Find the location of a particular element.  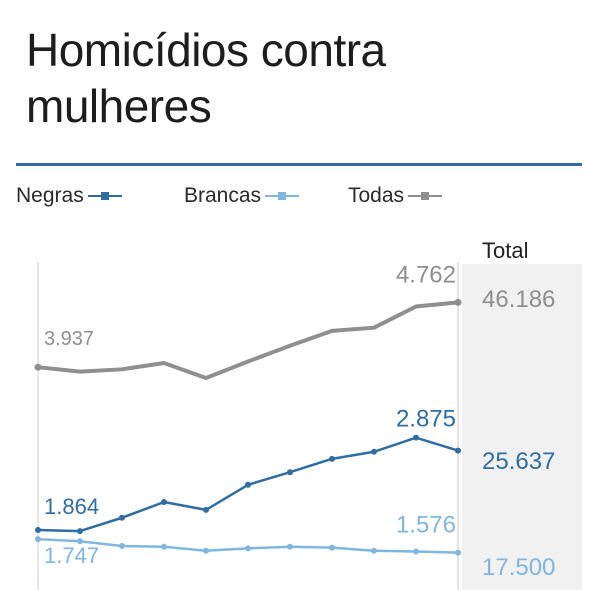

data-point-negras-2006 is located at coordinates (80, 531).